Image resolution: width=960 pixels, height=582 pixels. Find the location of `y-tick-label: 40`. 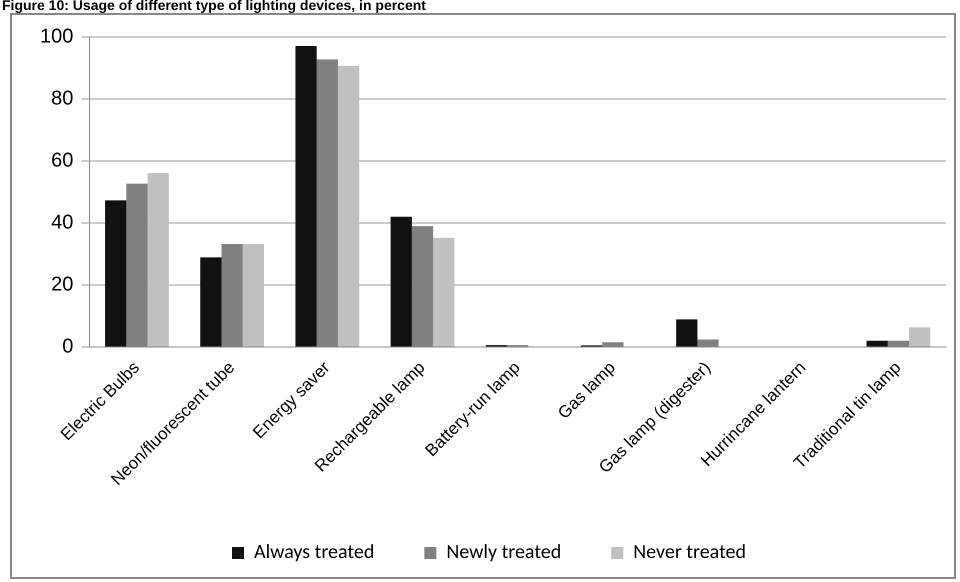

y-tick-label: 40 is located at coordinates (62, 222).